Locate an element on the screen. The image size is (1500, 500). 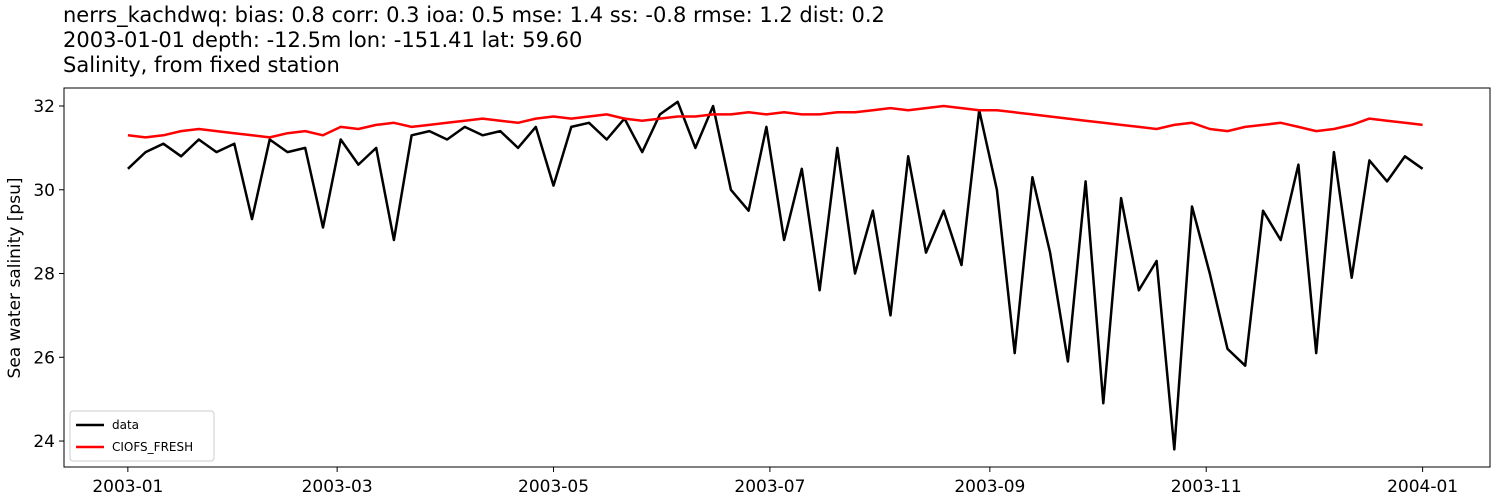
y-tick-label: 26 is located at coordinates (44, 358).